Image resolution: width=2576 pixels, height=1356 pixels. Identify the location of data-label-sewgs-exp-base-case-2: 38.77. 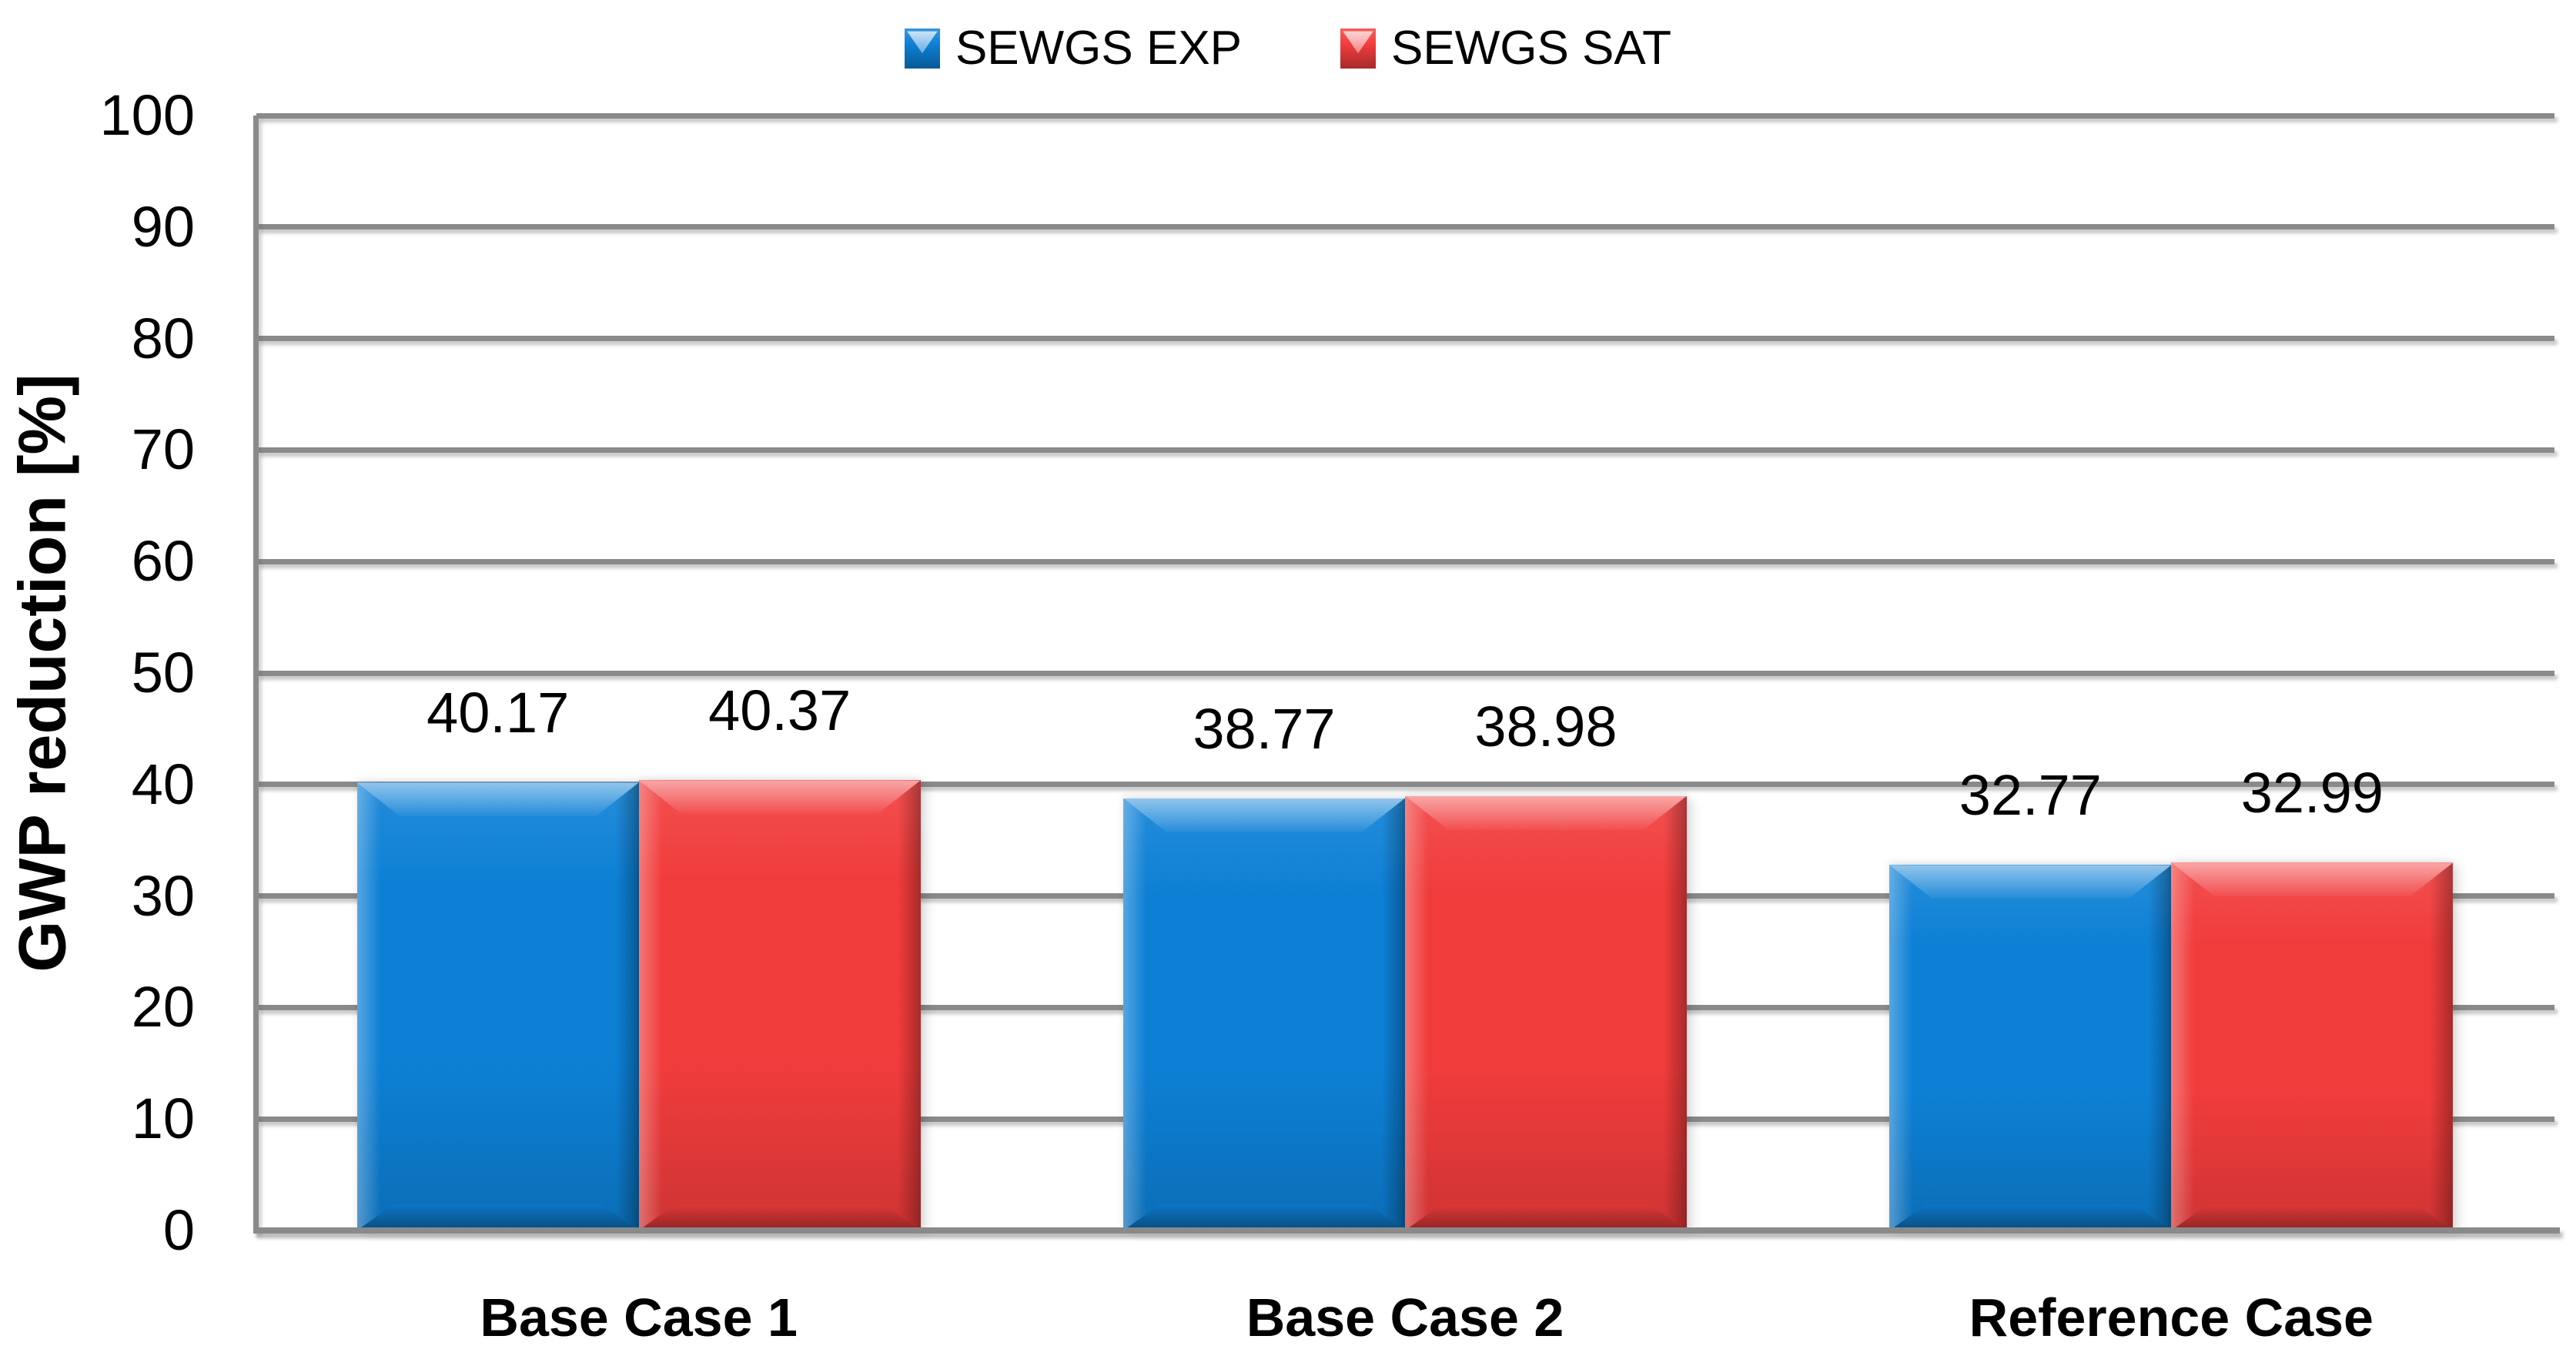
(1264, 728).